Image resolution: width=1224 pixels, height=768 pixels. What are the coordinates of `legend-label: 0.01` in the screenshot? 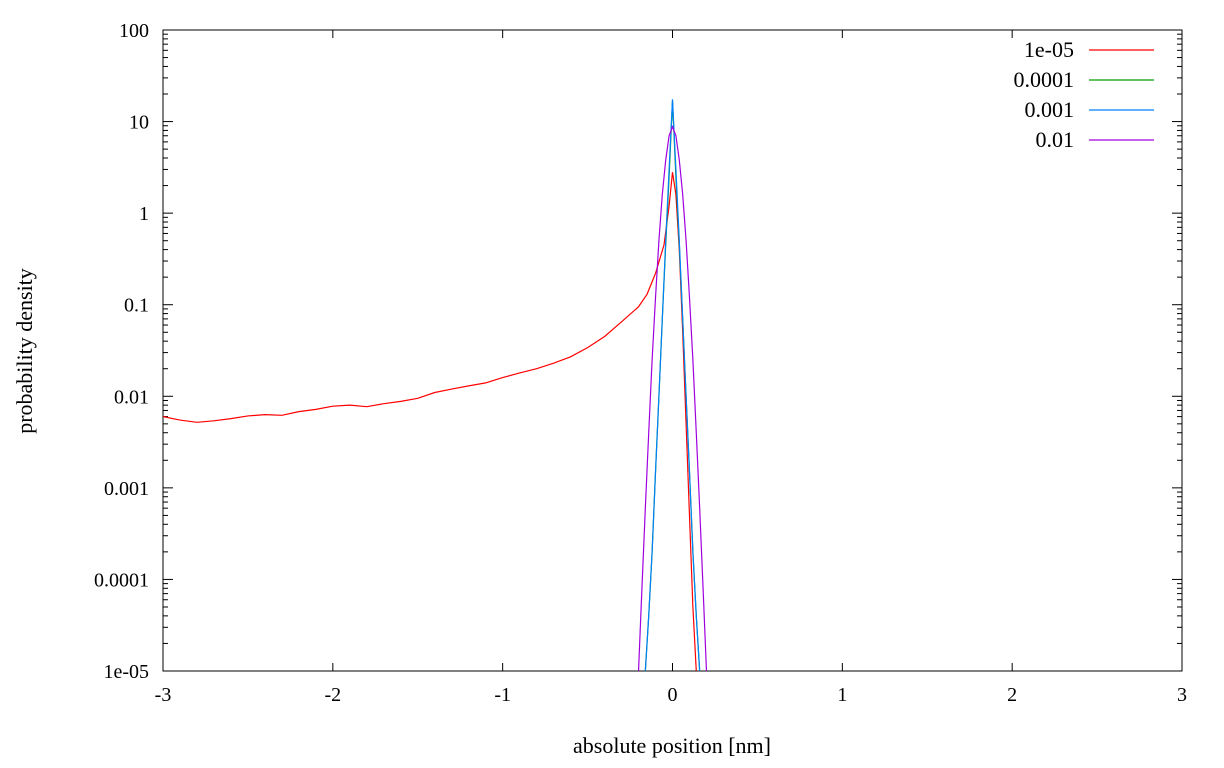 It's located at (1055, 139).